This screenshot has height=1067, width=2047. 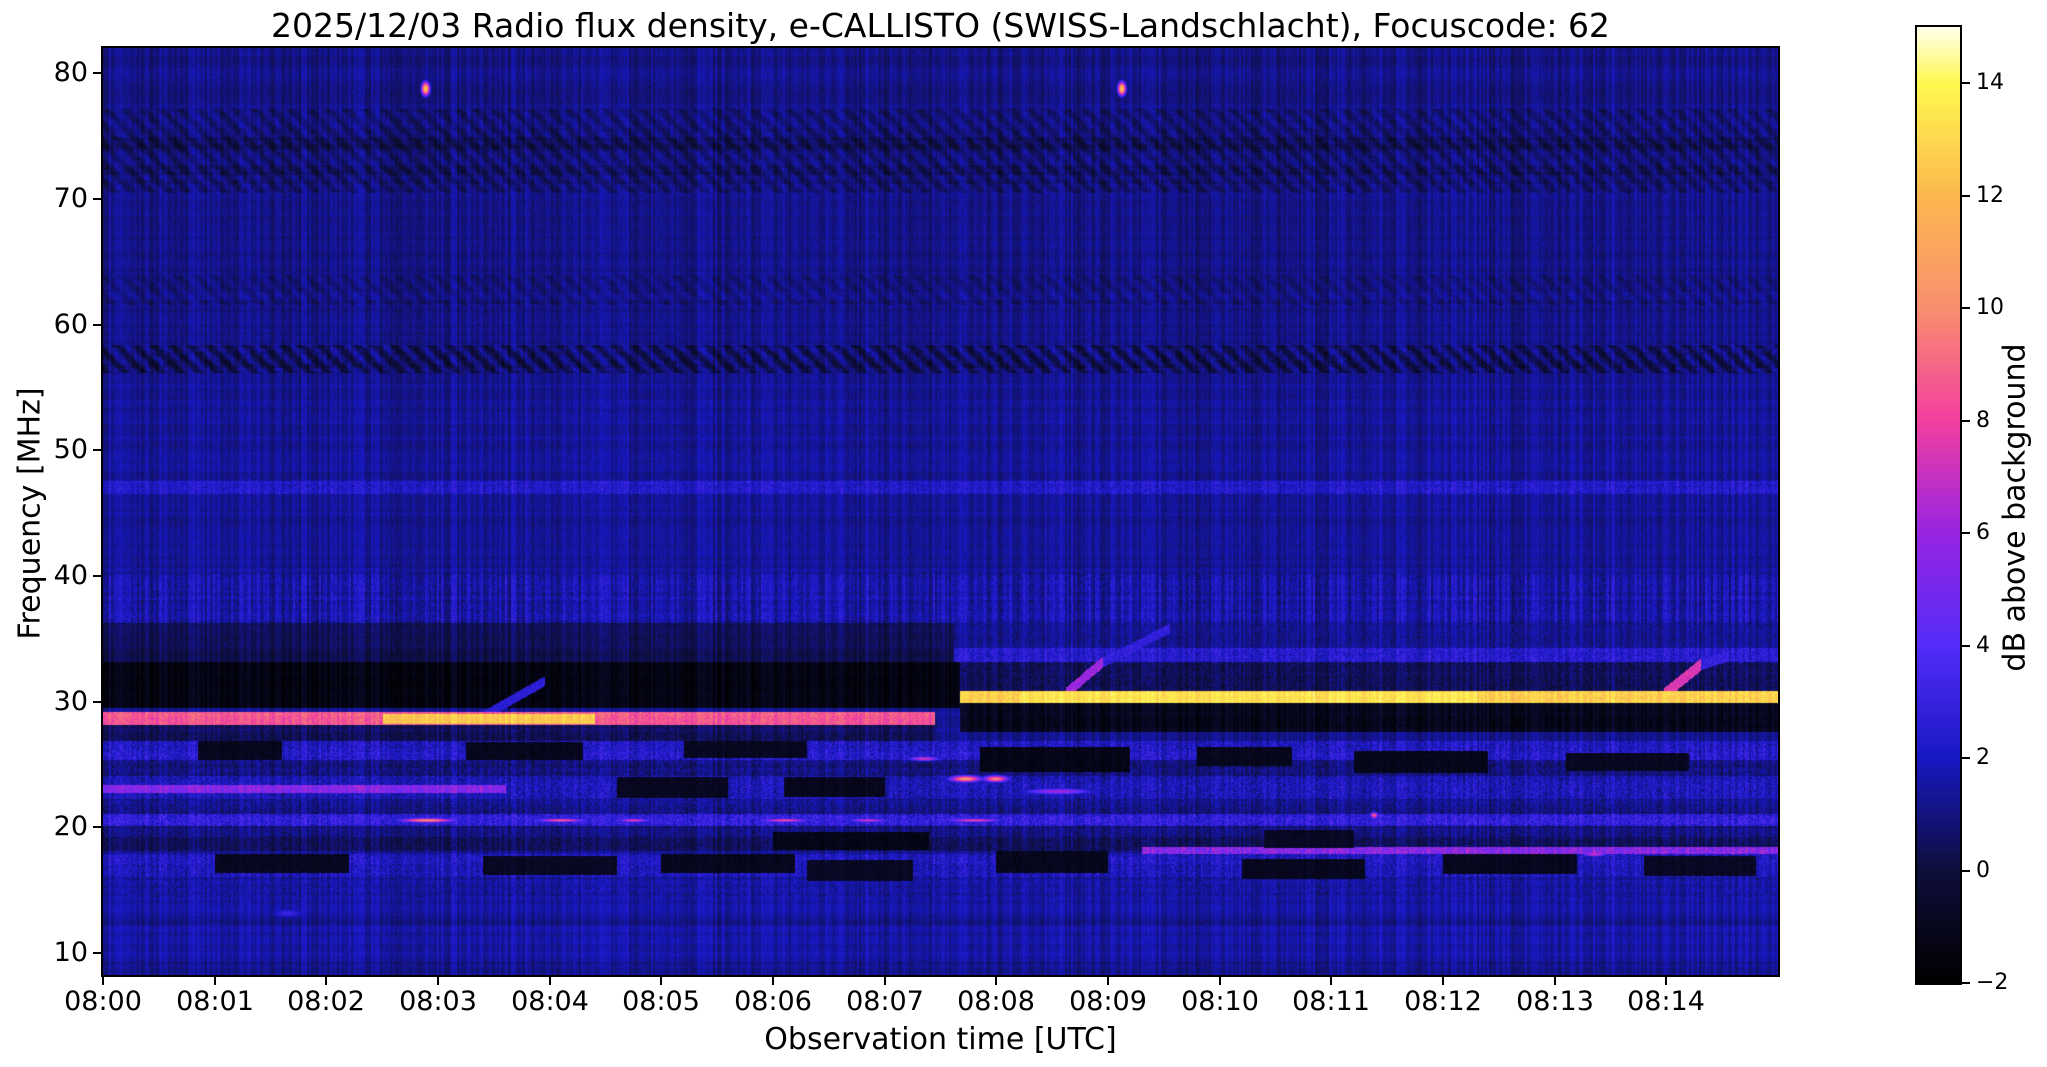 I want to click on y-tick-label: 20, so click(x=70, y=826).